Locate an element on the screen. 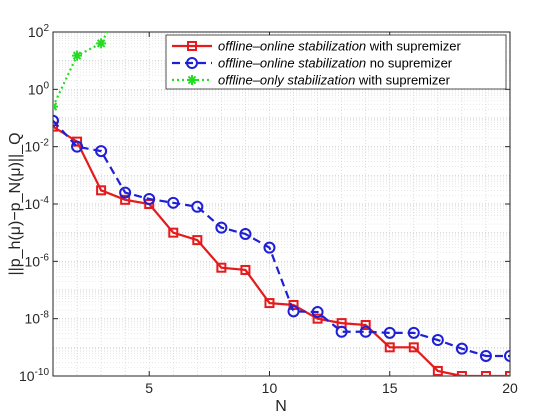  y-tick-label: 10⁻⁸ is located at coordinates (37, 318).